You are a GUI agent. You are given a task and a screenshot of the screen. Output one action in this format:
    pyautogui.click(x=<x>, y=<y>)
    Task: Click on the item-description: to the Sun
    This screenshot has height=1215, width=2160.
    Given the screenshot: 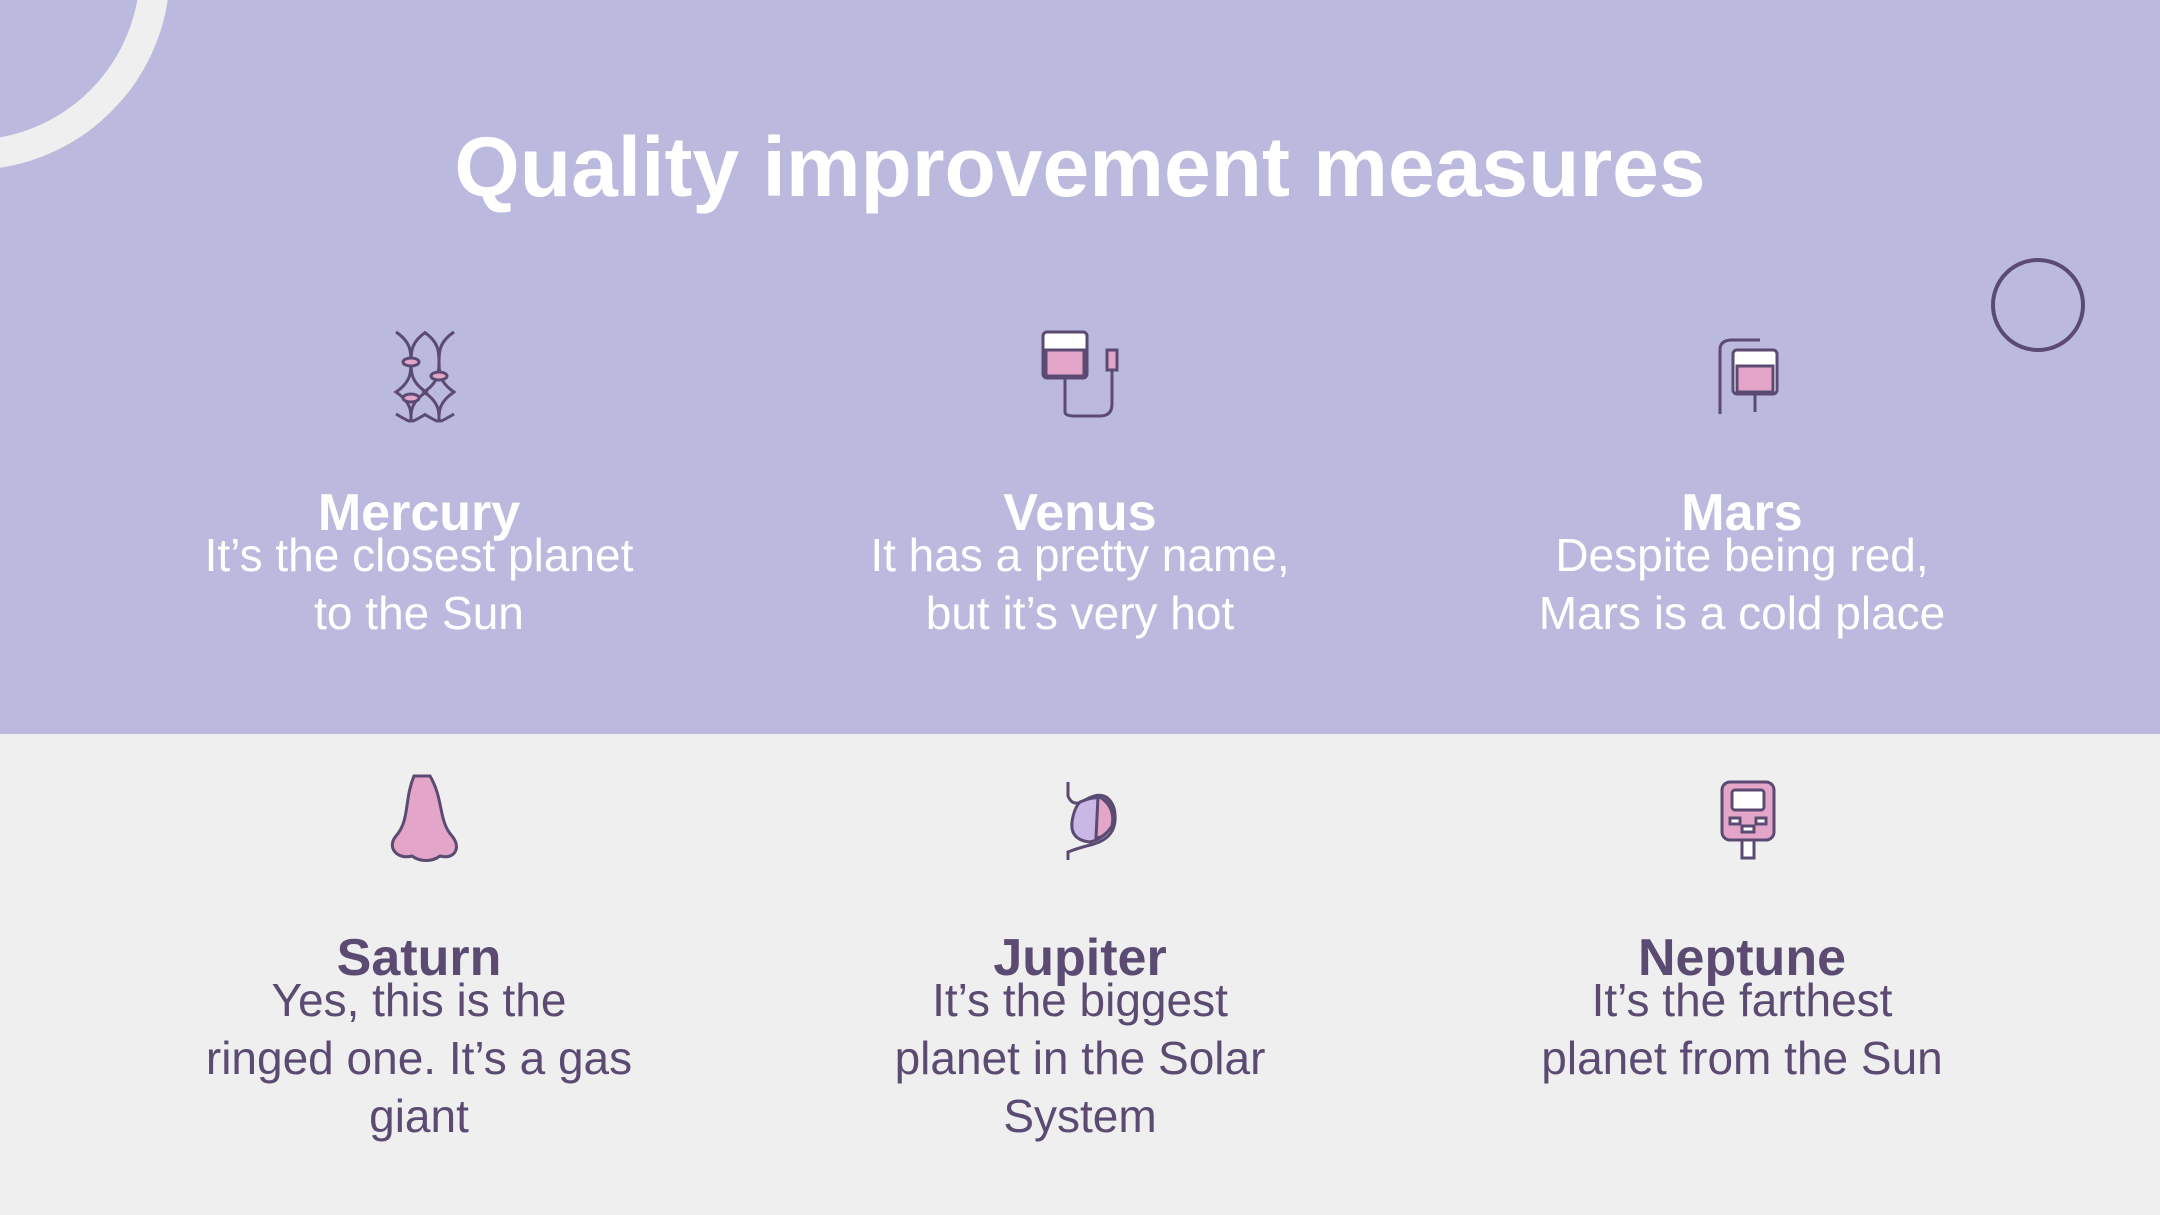 What is the action you would take?
    pyautogui.click(x=419, y=613)
    